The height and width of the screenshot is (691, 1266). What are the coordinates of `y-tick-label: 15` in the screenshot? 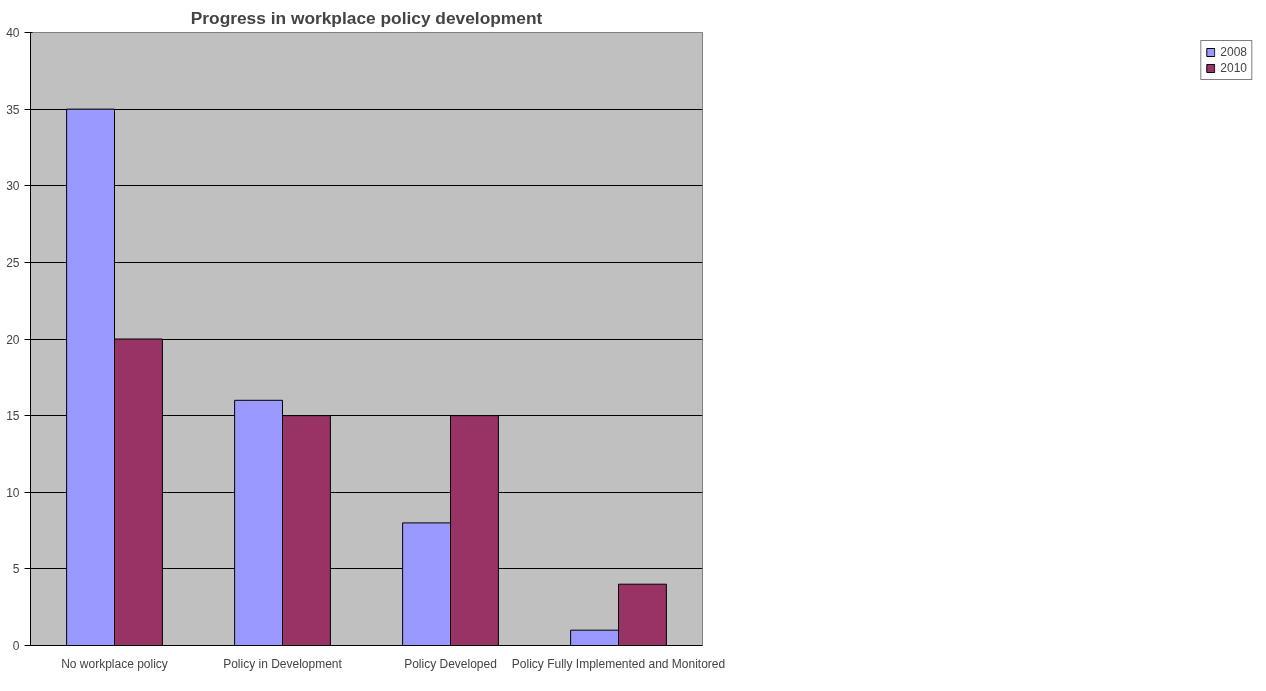 It's located at (13, 416).